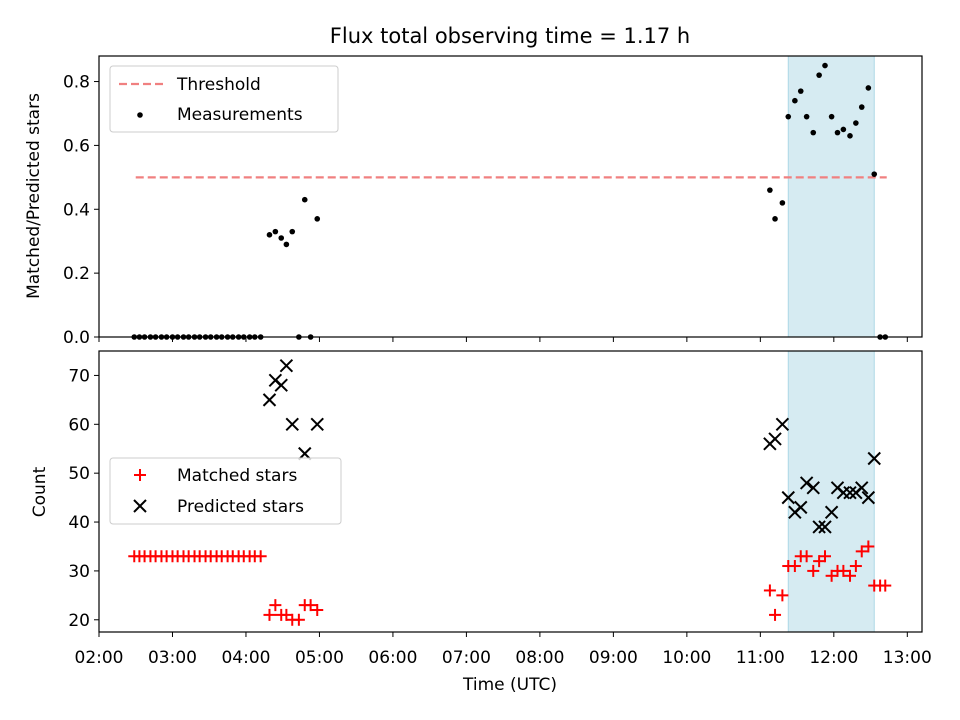 This screenshot has width=960, height=720. I want to click on bottom-legend-box, so click(225, 491).